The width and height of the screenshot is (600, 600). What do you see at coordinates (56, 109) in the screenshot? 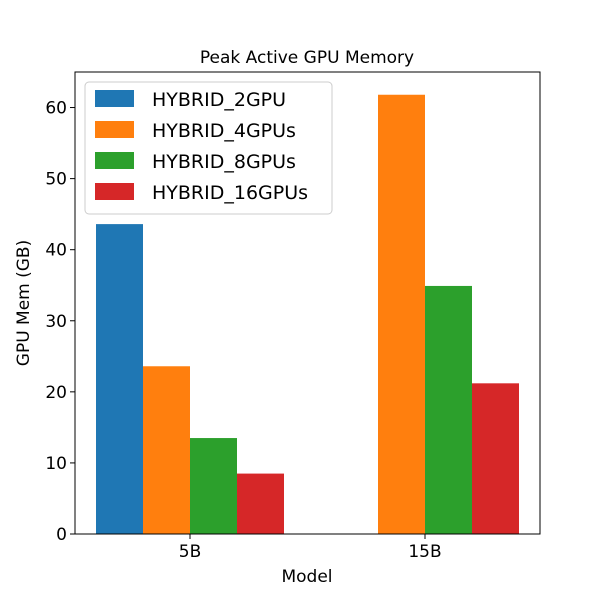
I see `y-tick-label: 60` at bounding box center [56, 109].